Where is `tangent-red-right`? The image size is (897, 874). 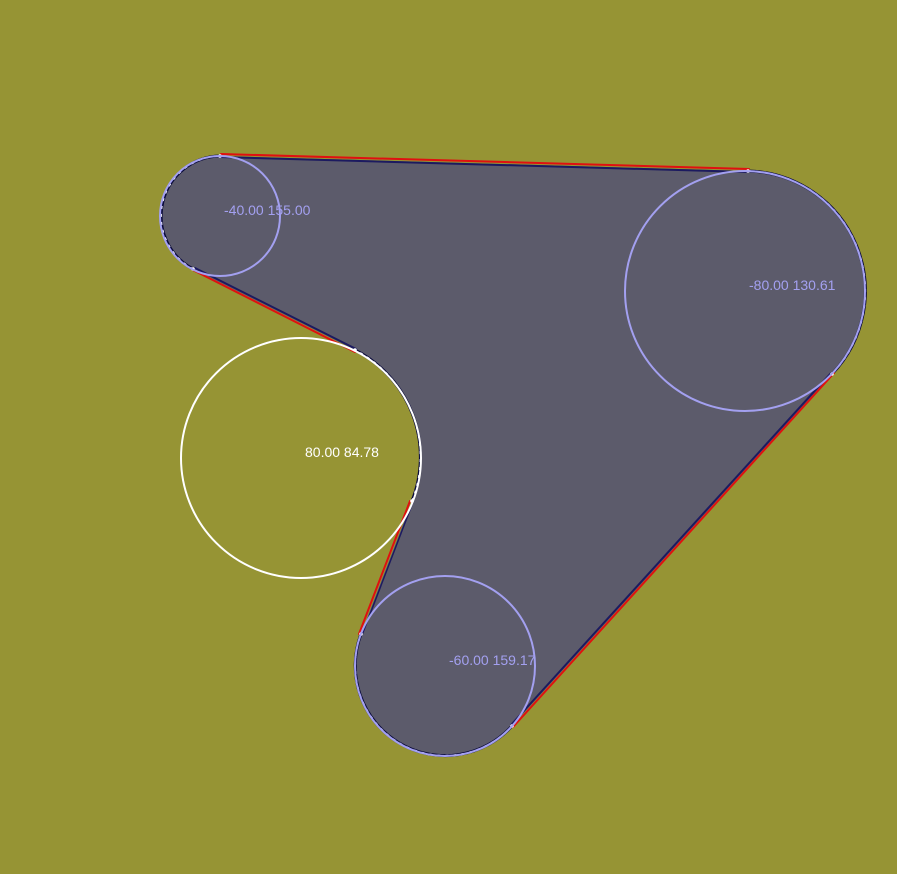
tangent-red-right is located at coordinates (673, 550).